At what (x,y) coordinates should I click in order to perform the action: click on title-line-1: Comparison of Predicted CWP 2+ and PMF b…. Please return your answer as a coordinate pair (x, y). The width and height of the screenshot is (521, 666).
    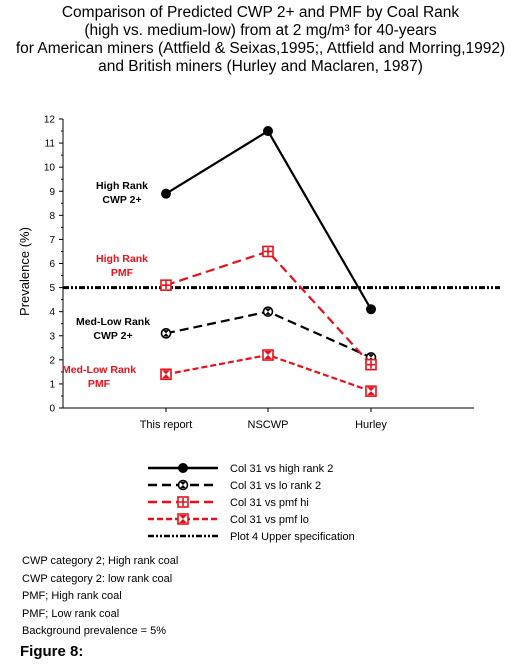
    Looking at the image, I should click on (260, 12).